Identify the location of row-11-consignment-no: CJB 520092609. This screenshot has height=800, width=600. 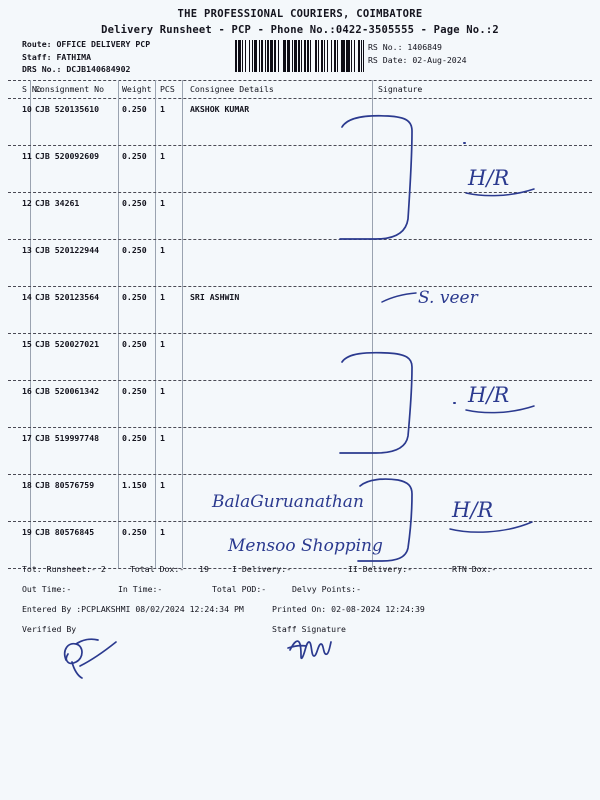
(67, 156).